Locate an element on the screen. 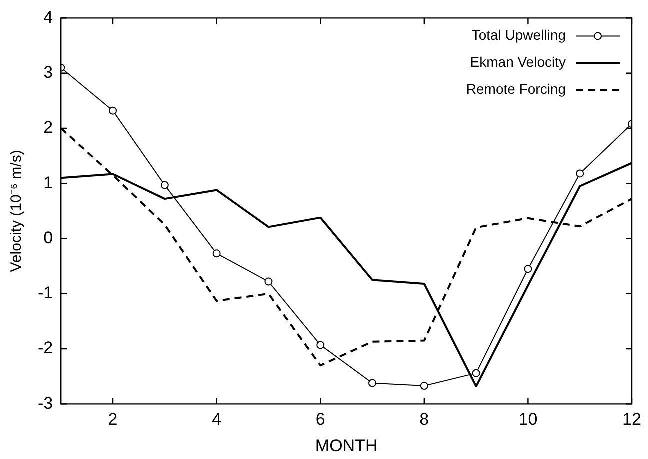  y-tick-label: 3 is located at coordinates (49, 72).